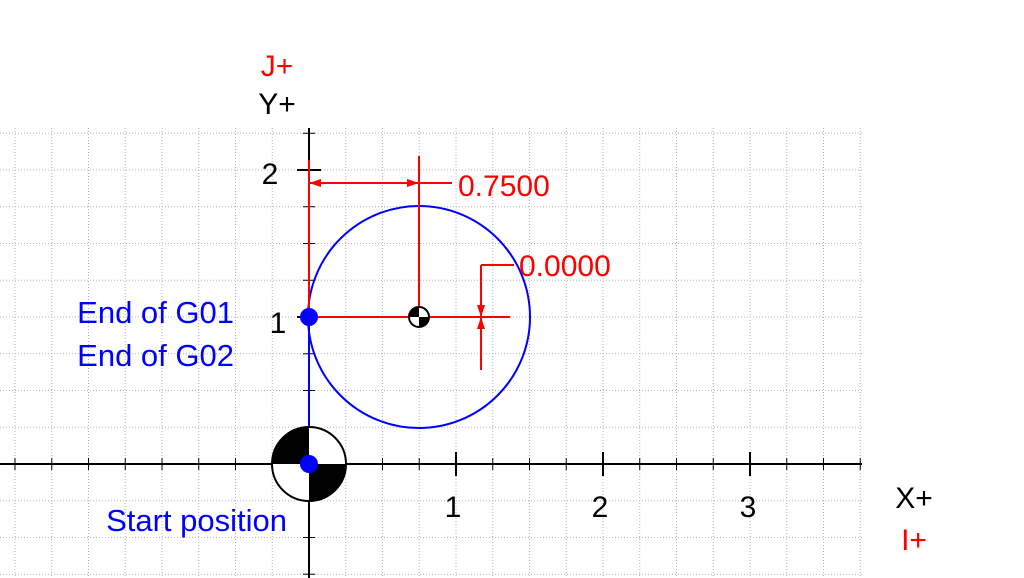  I want to click on i-axis-label: I+, so click(914, 540).